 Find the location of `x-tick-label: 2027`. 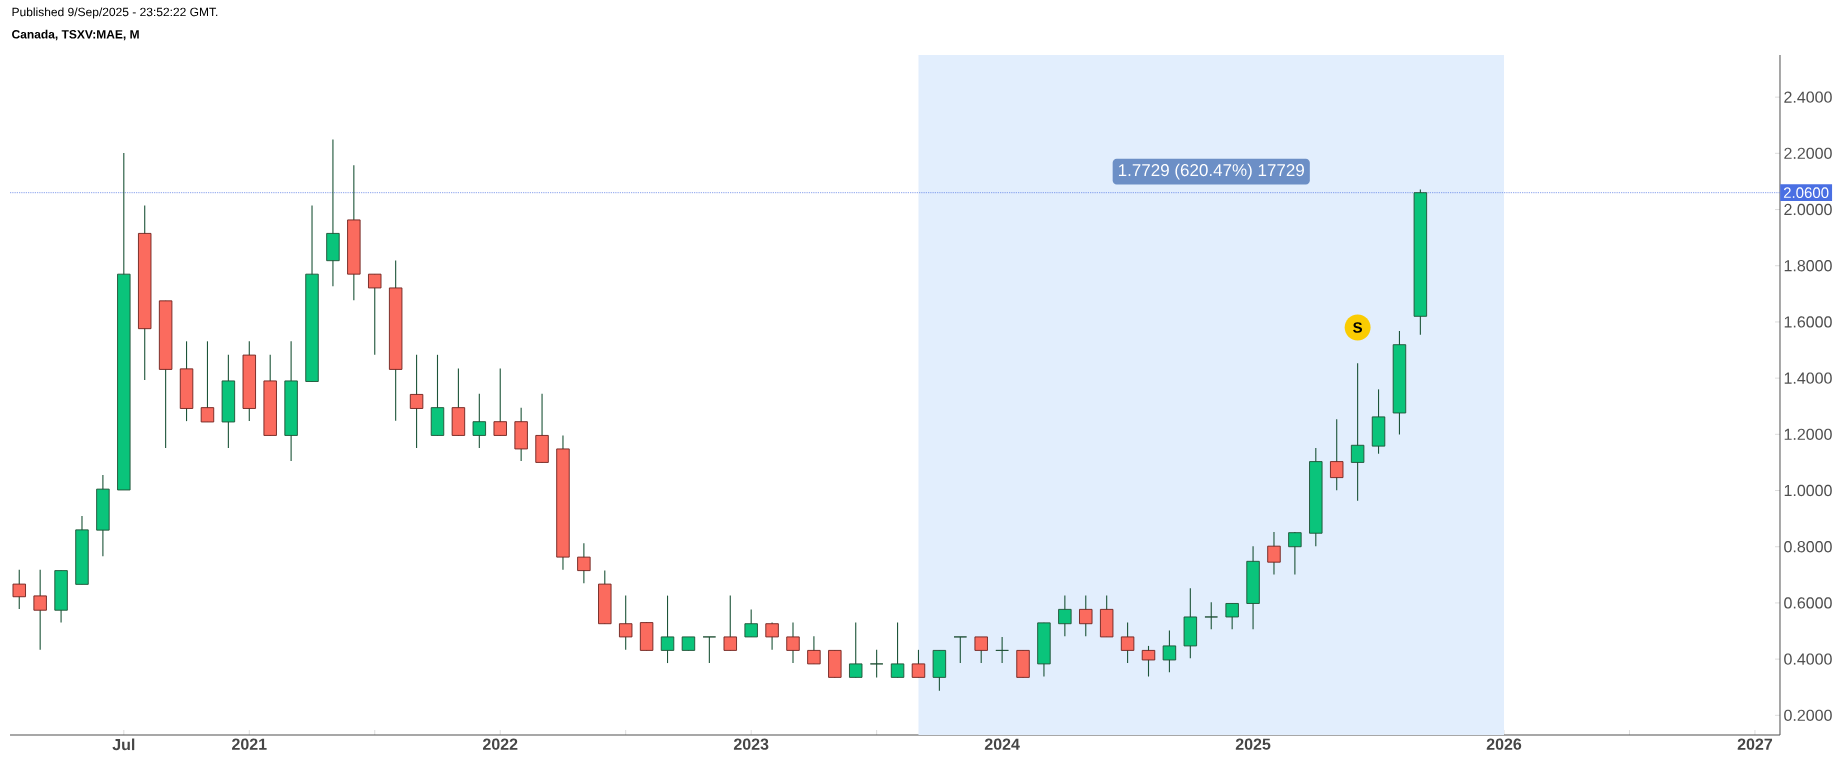

x-tick-label: 2027 is located at coordinates (1755, 744).